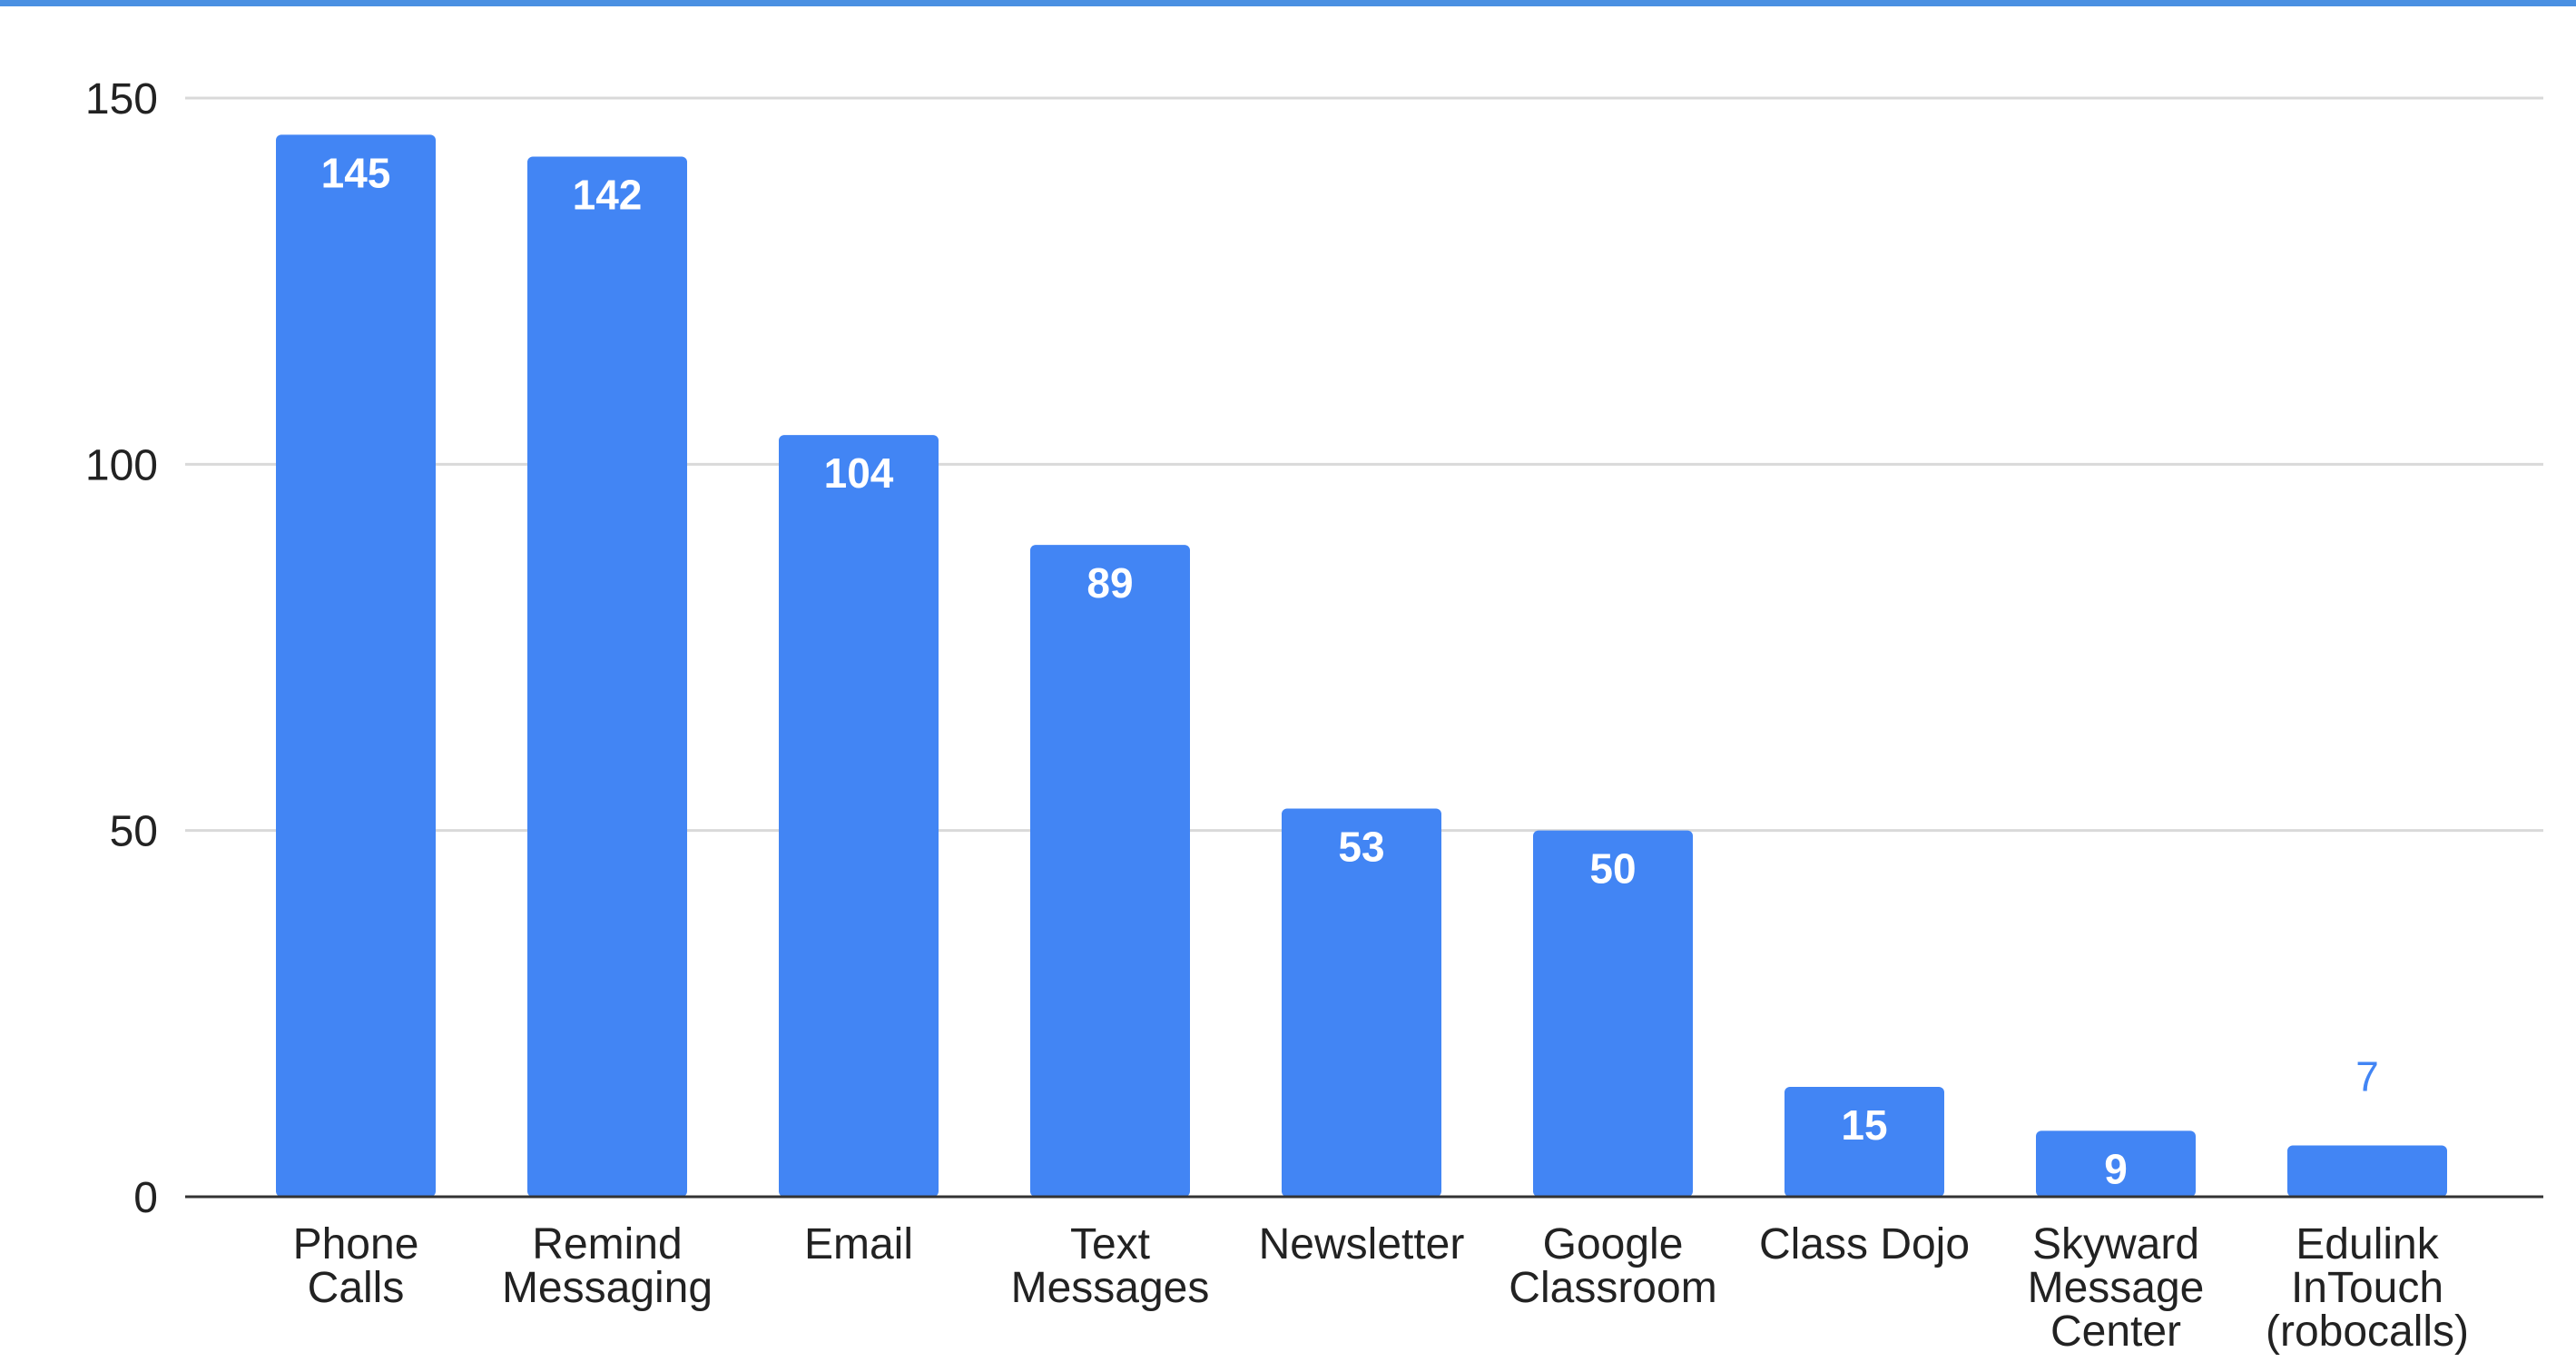  What do you see at coordinates (1110, 1244) in the screenshot?
I see `x-tick-label: Text` at bounding box center [1110, 1244].